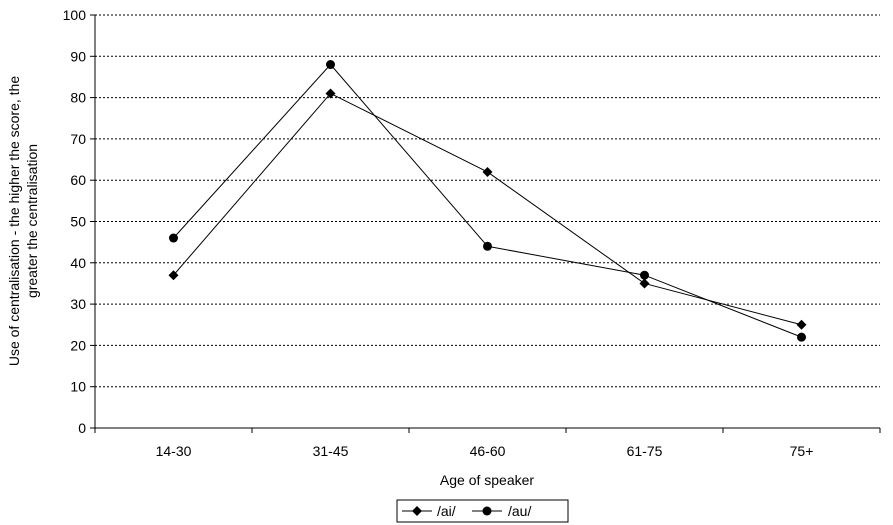  What do you see at coordinates (645, 451) in the screenshot?
I see `x-tick-label: 61-75` at bounding box center [645, 451].